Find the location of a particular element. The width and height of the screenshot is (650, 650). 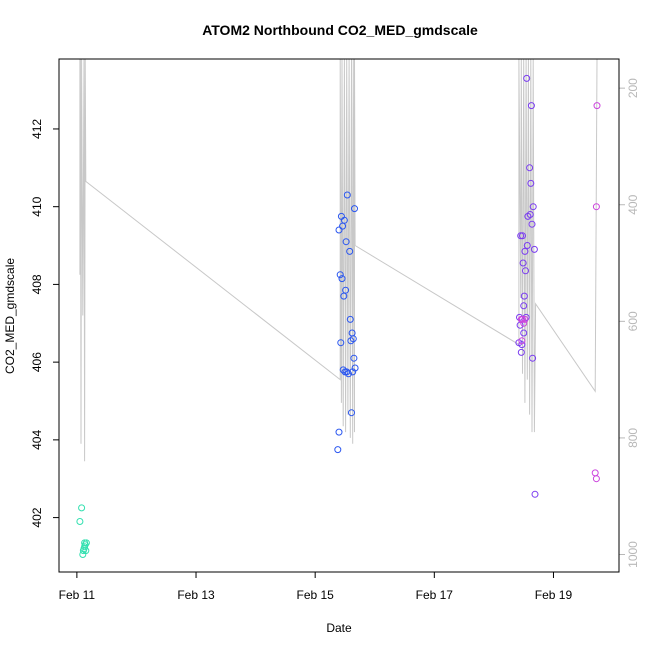

y2-axis: 200 400 600 800 1000 is located at coordinates (629, 323).